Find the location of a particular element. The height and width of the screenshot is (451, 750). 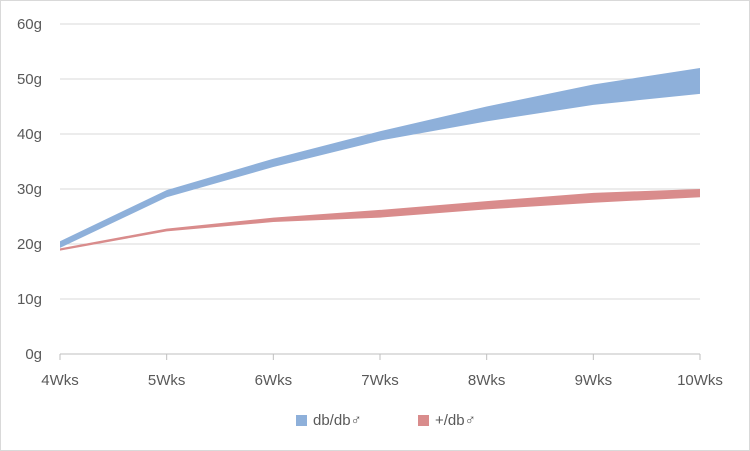

y-tick-label: 50g is located at coordinates (29, 79).